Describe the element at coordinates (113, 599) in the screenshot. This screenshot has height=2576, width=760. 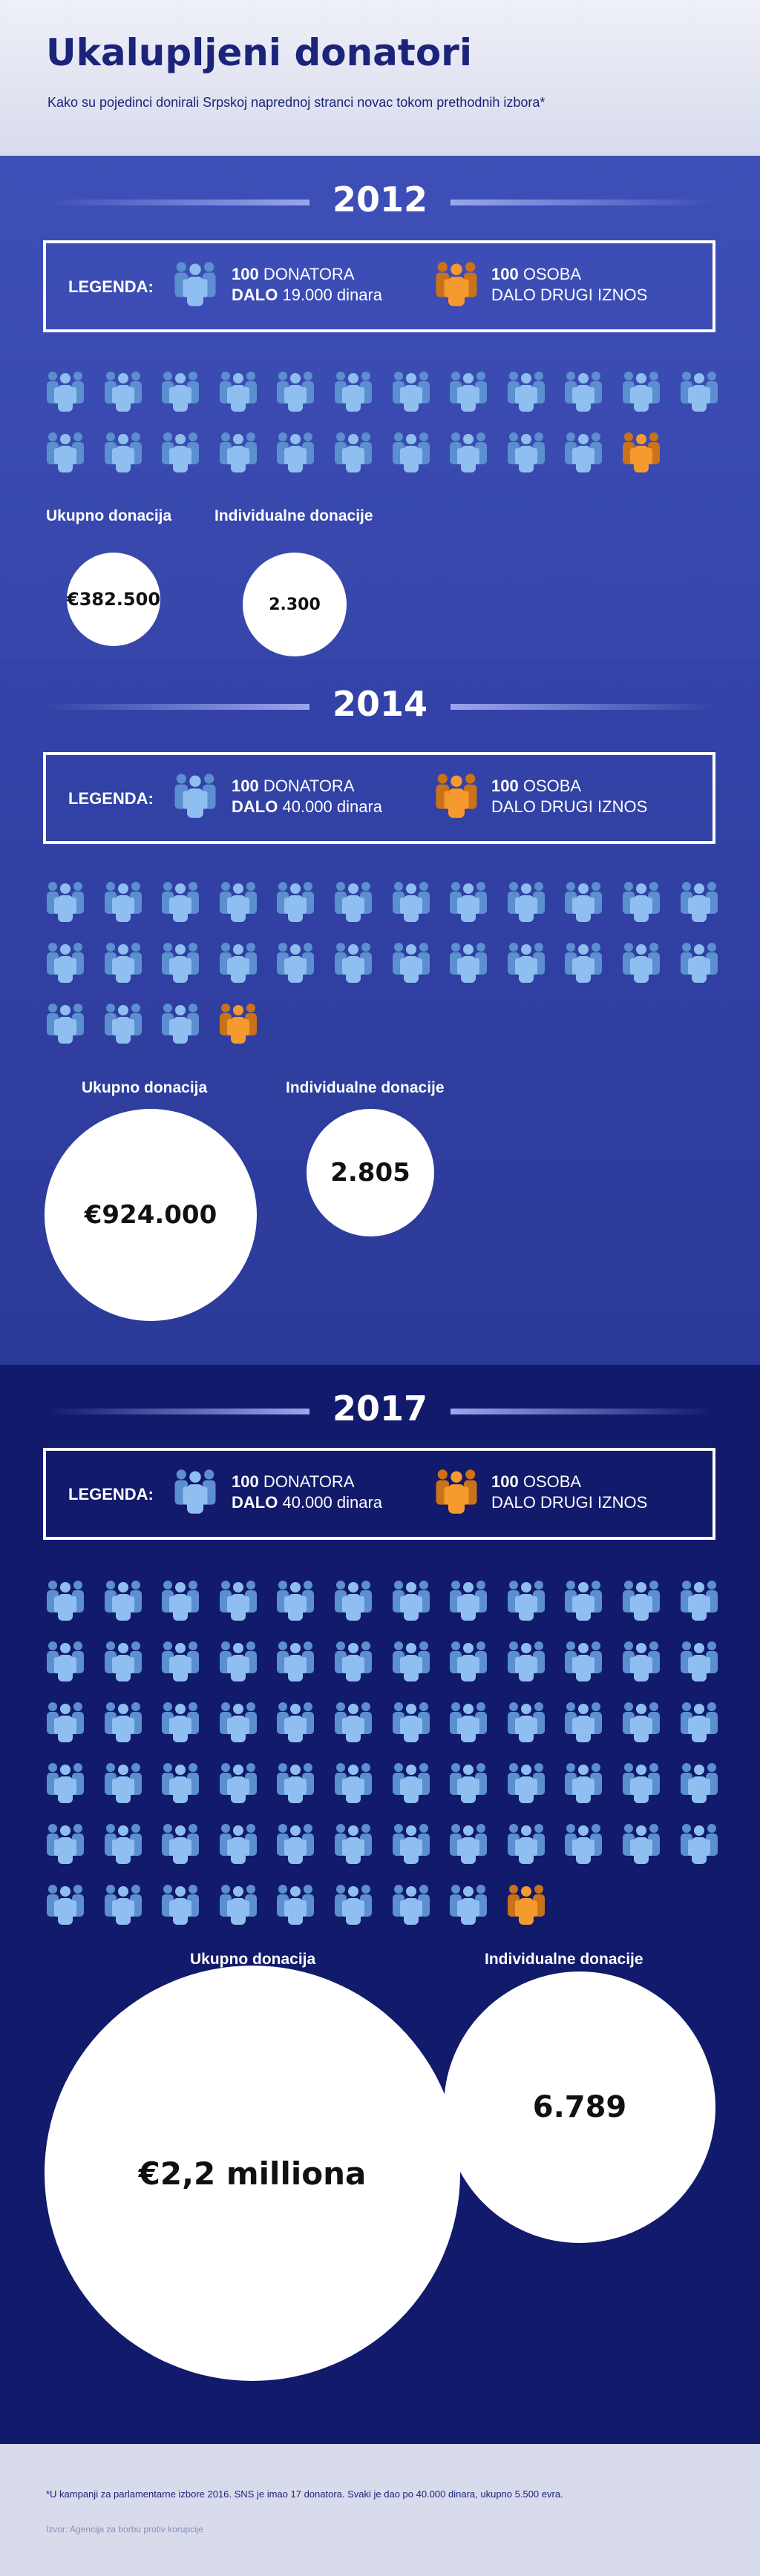
I see `total-donations-circle: €382.500` at that location.